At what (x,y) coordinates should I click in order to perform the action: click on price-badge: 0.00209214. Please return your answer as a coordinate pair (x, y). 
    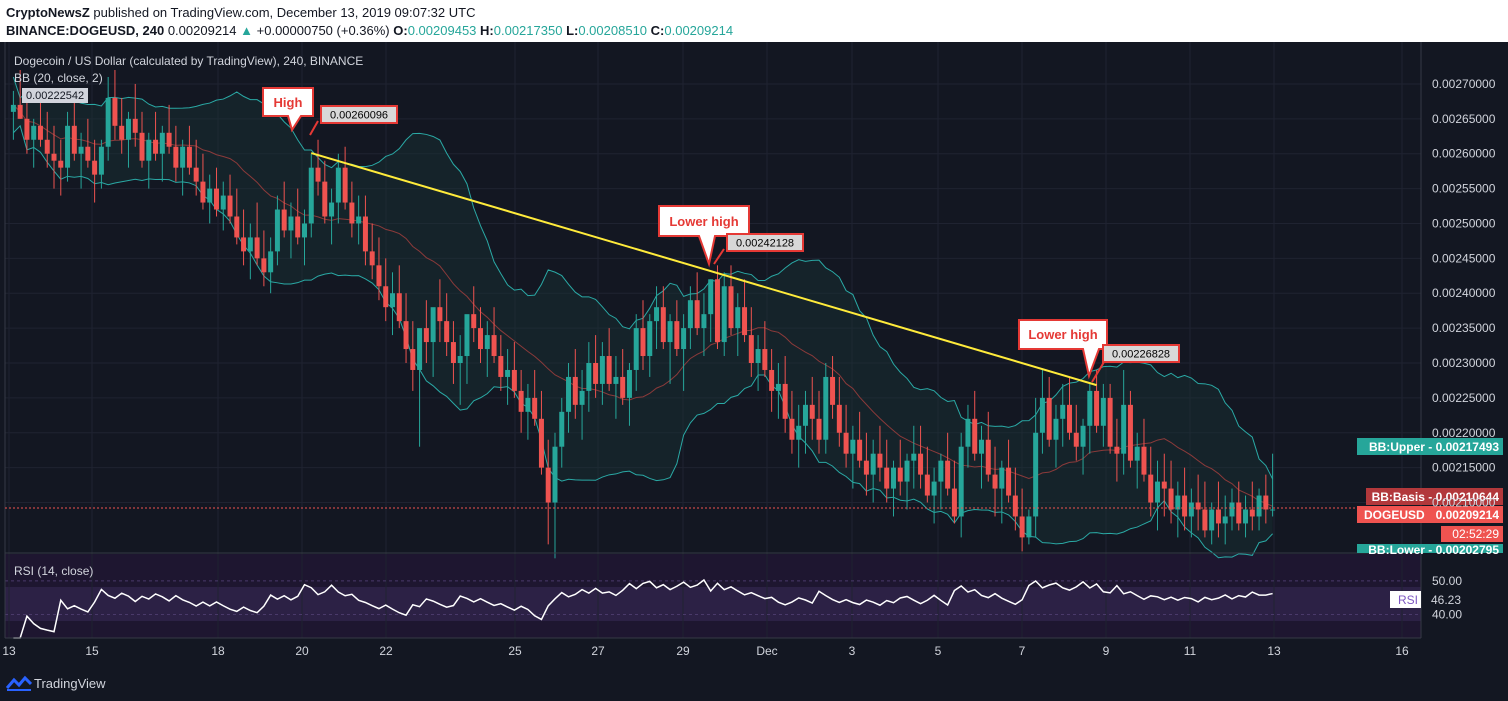
    Looking at the image, I should click on (1468, 515).